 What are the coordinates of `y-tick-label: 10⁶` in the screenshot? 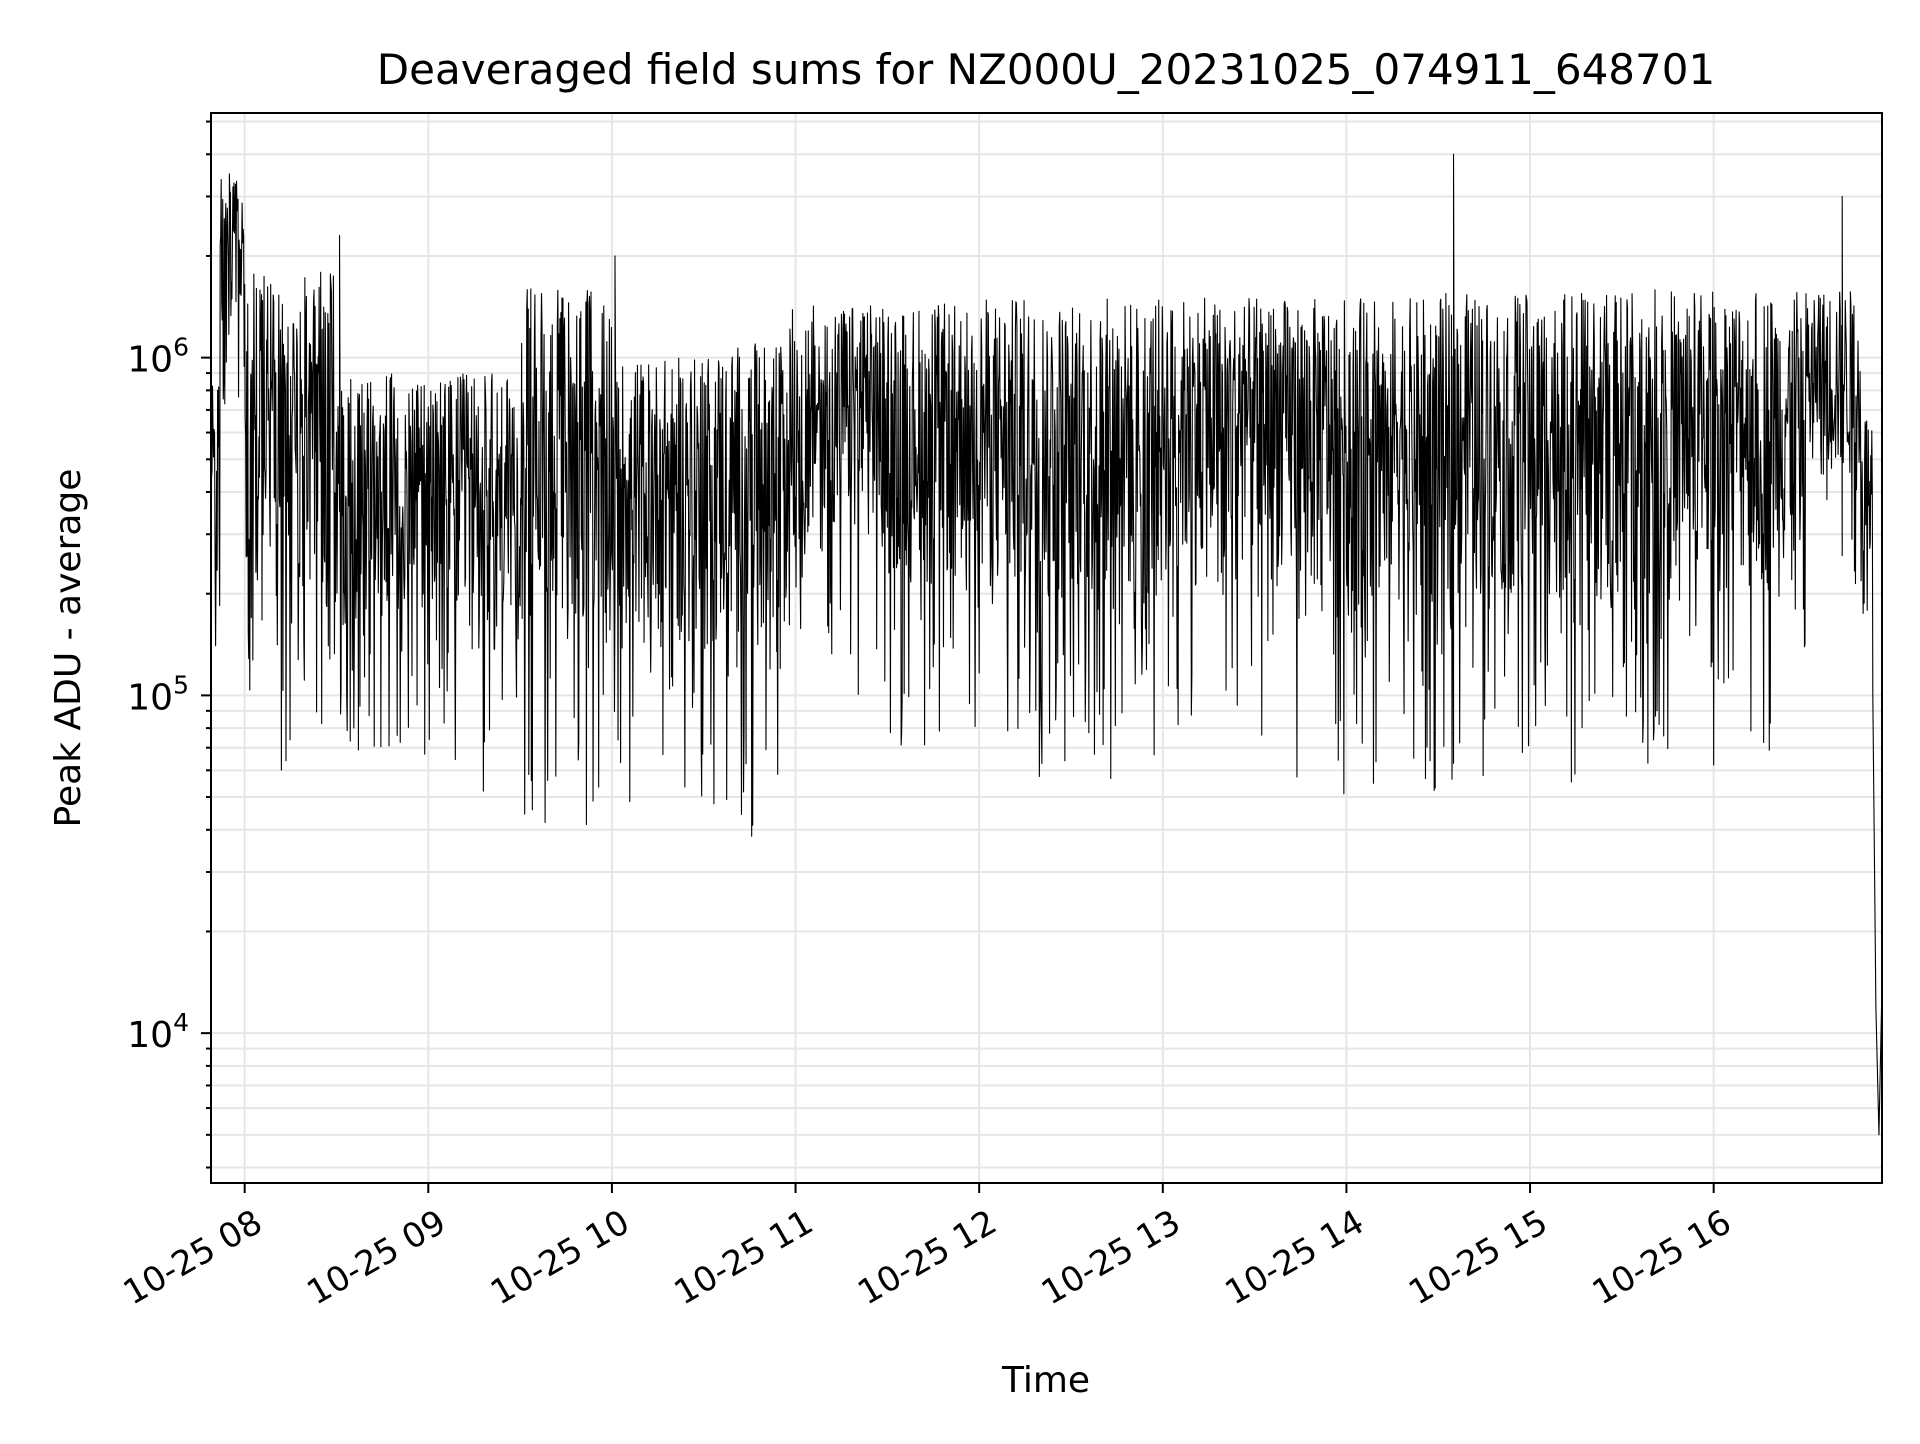 It's located at (158, 357).